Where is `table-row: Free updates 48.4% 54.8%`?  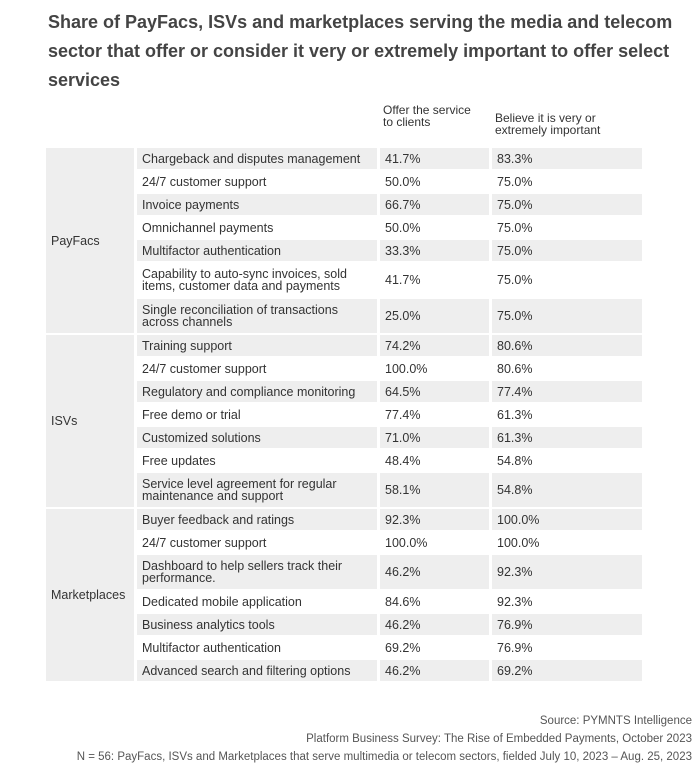 table-row: Free updates 48.4% 54.8% is located at coordinates (344, 461).